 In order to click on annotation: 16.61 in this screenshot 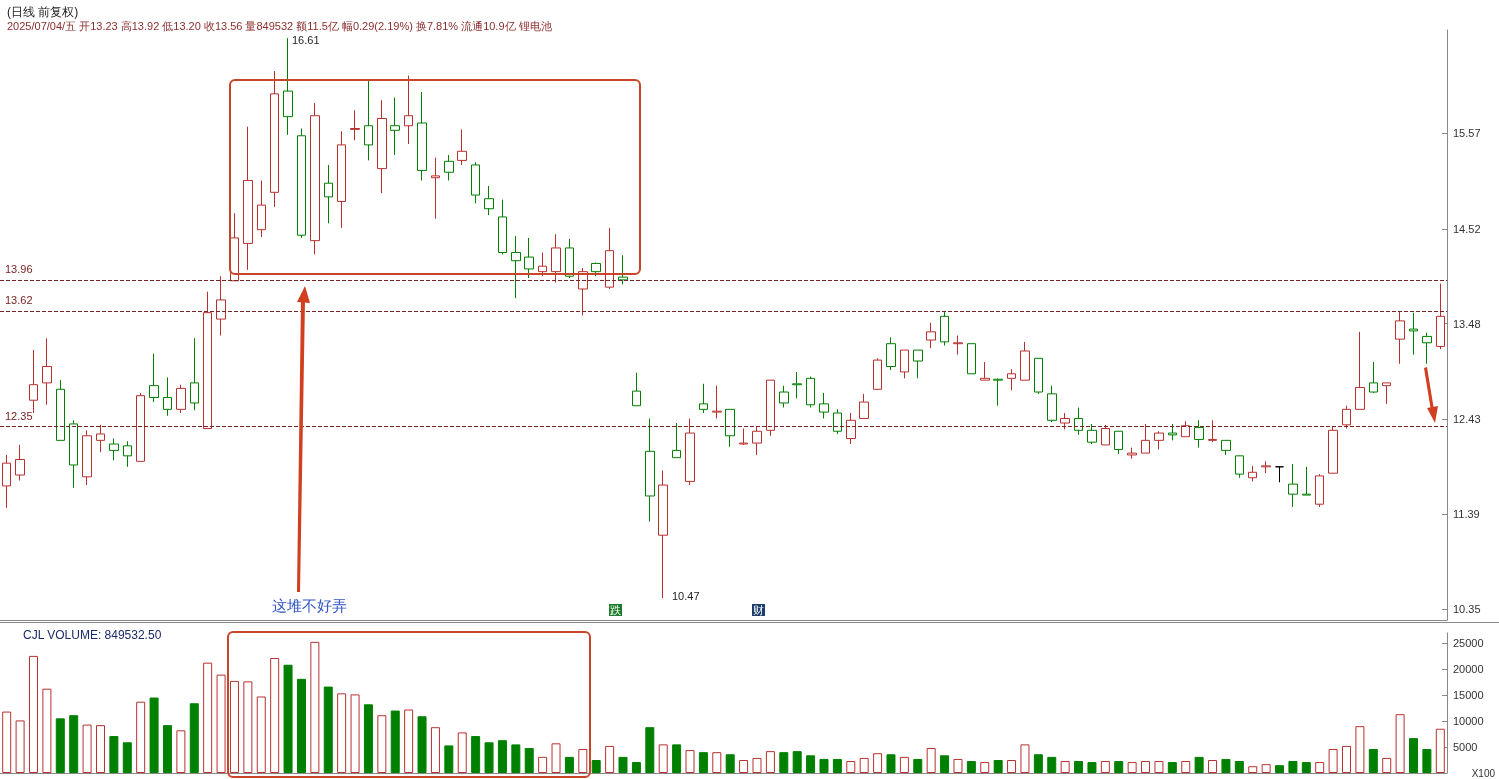, I will do `click(306, 40)`.